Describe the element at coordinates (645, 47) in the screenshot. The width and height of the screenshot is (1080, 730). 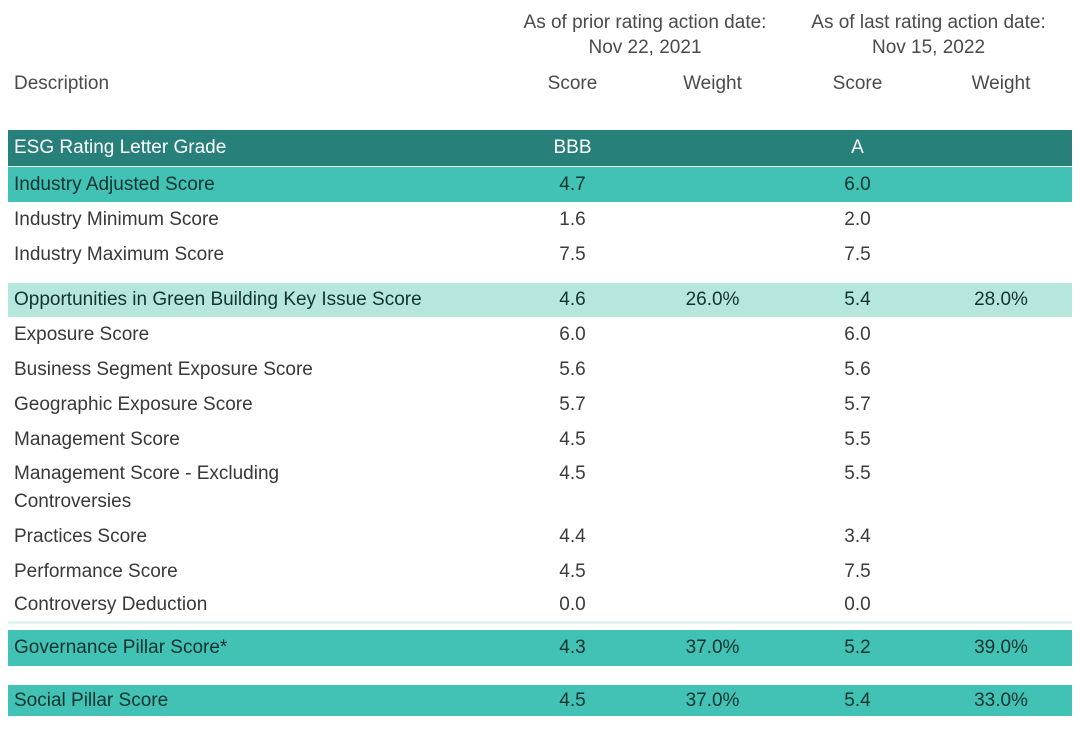
I see `prior-rating-date-value: Nov 22, 2021` at that location.